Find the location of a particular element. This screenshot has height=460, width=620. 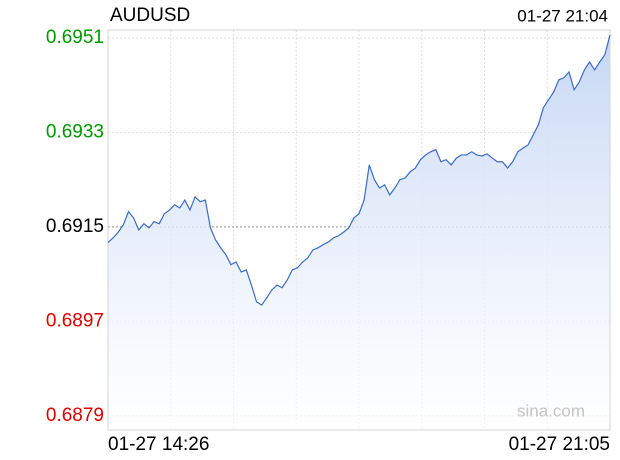

x-tick-label: 01-27 21:05 is located at coordinates (559, 444).